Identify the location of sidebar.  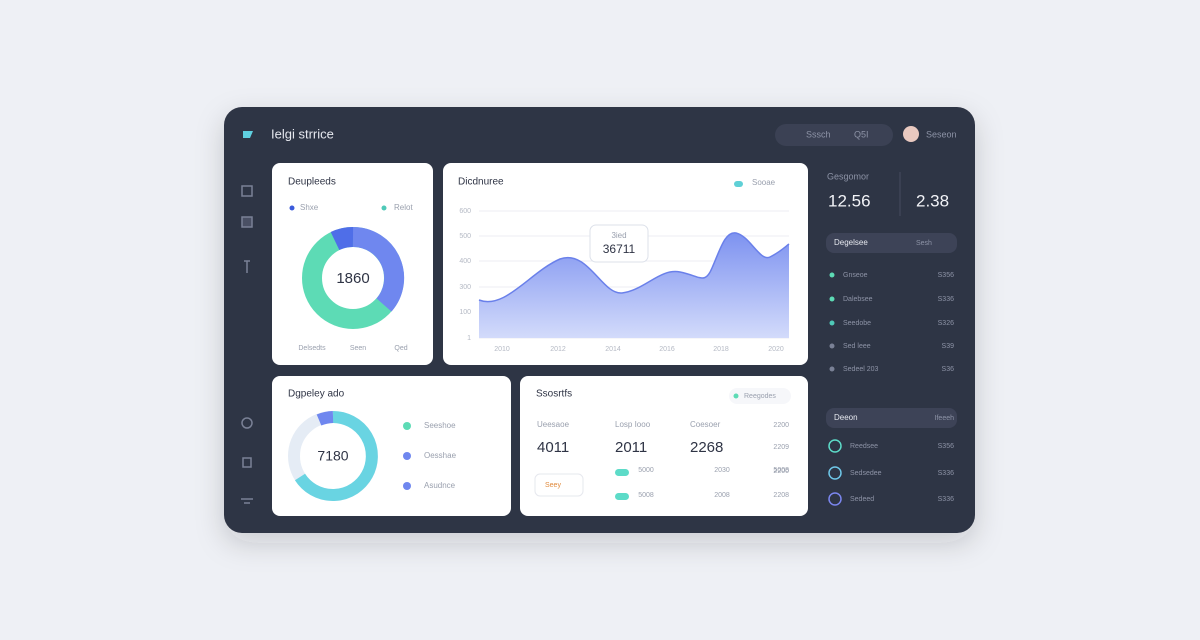
(247, 344).